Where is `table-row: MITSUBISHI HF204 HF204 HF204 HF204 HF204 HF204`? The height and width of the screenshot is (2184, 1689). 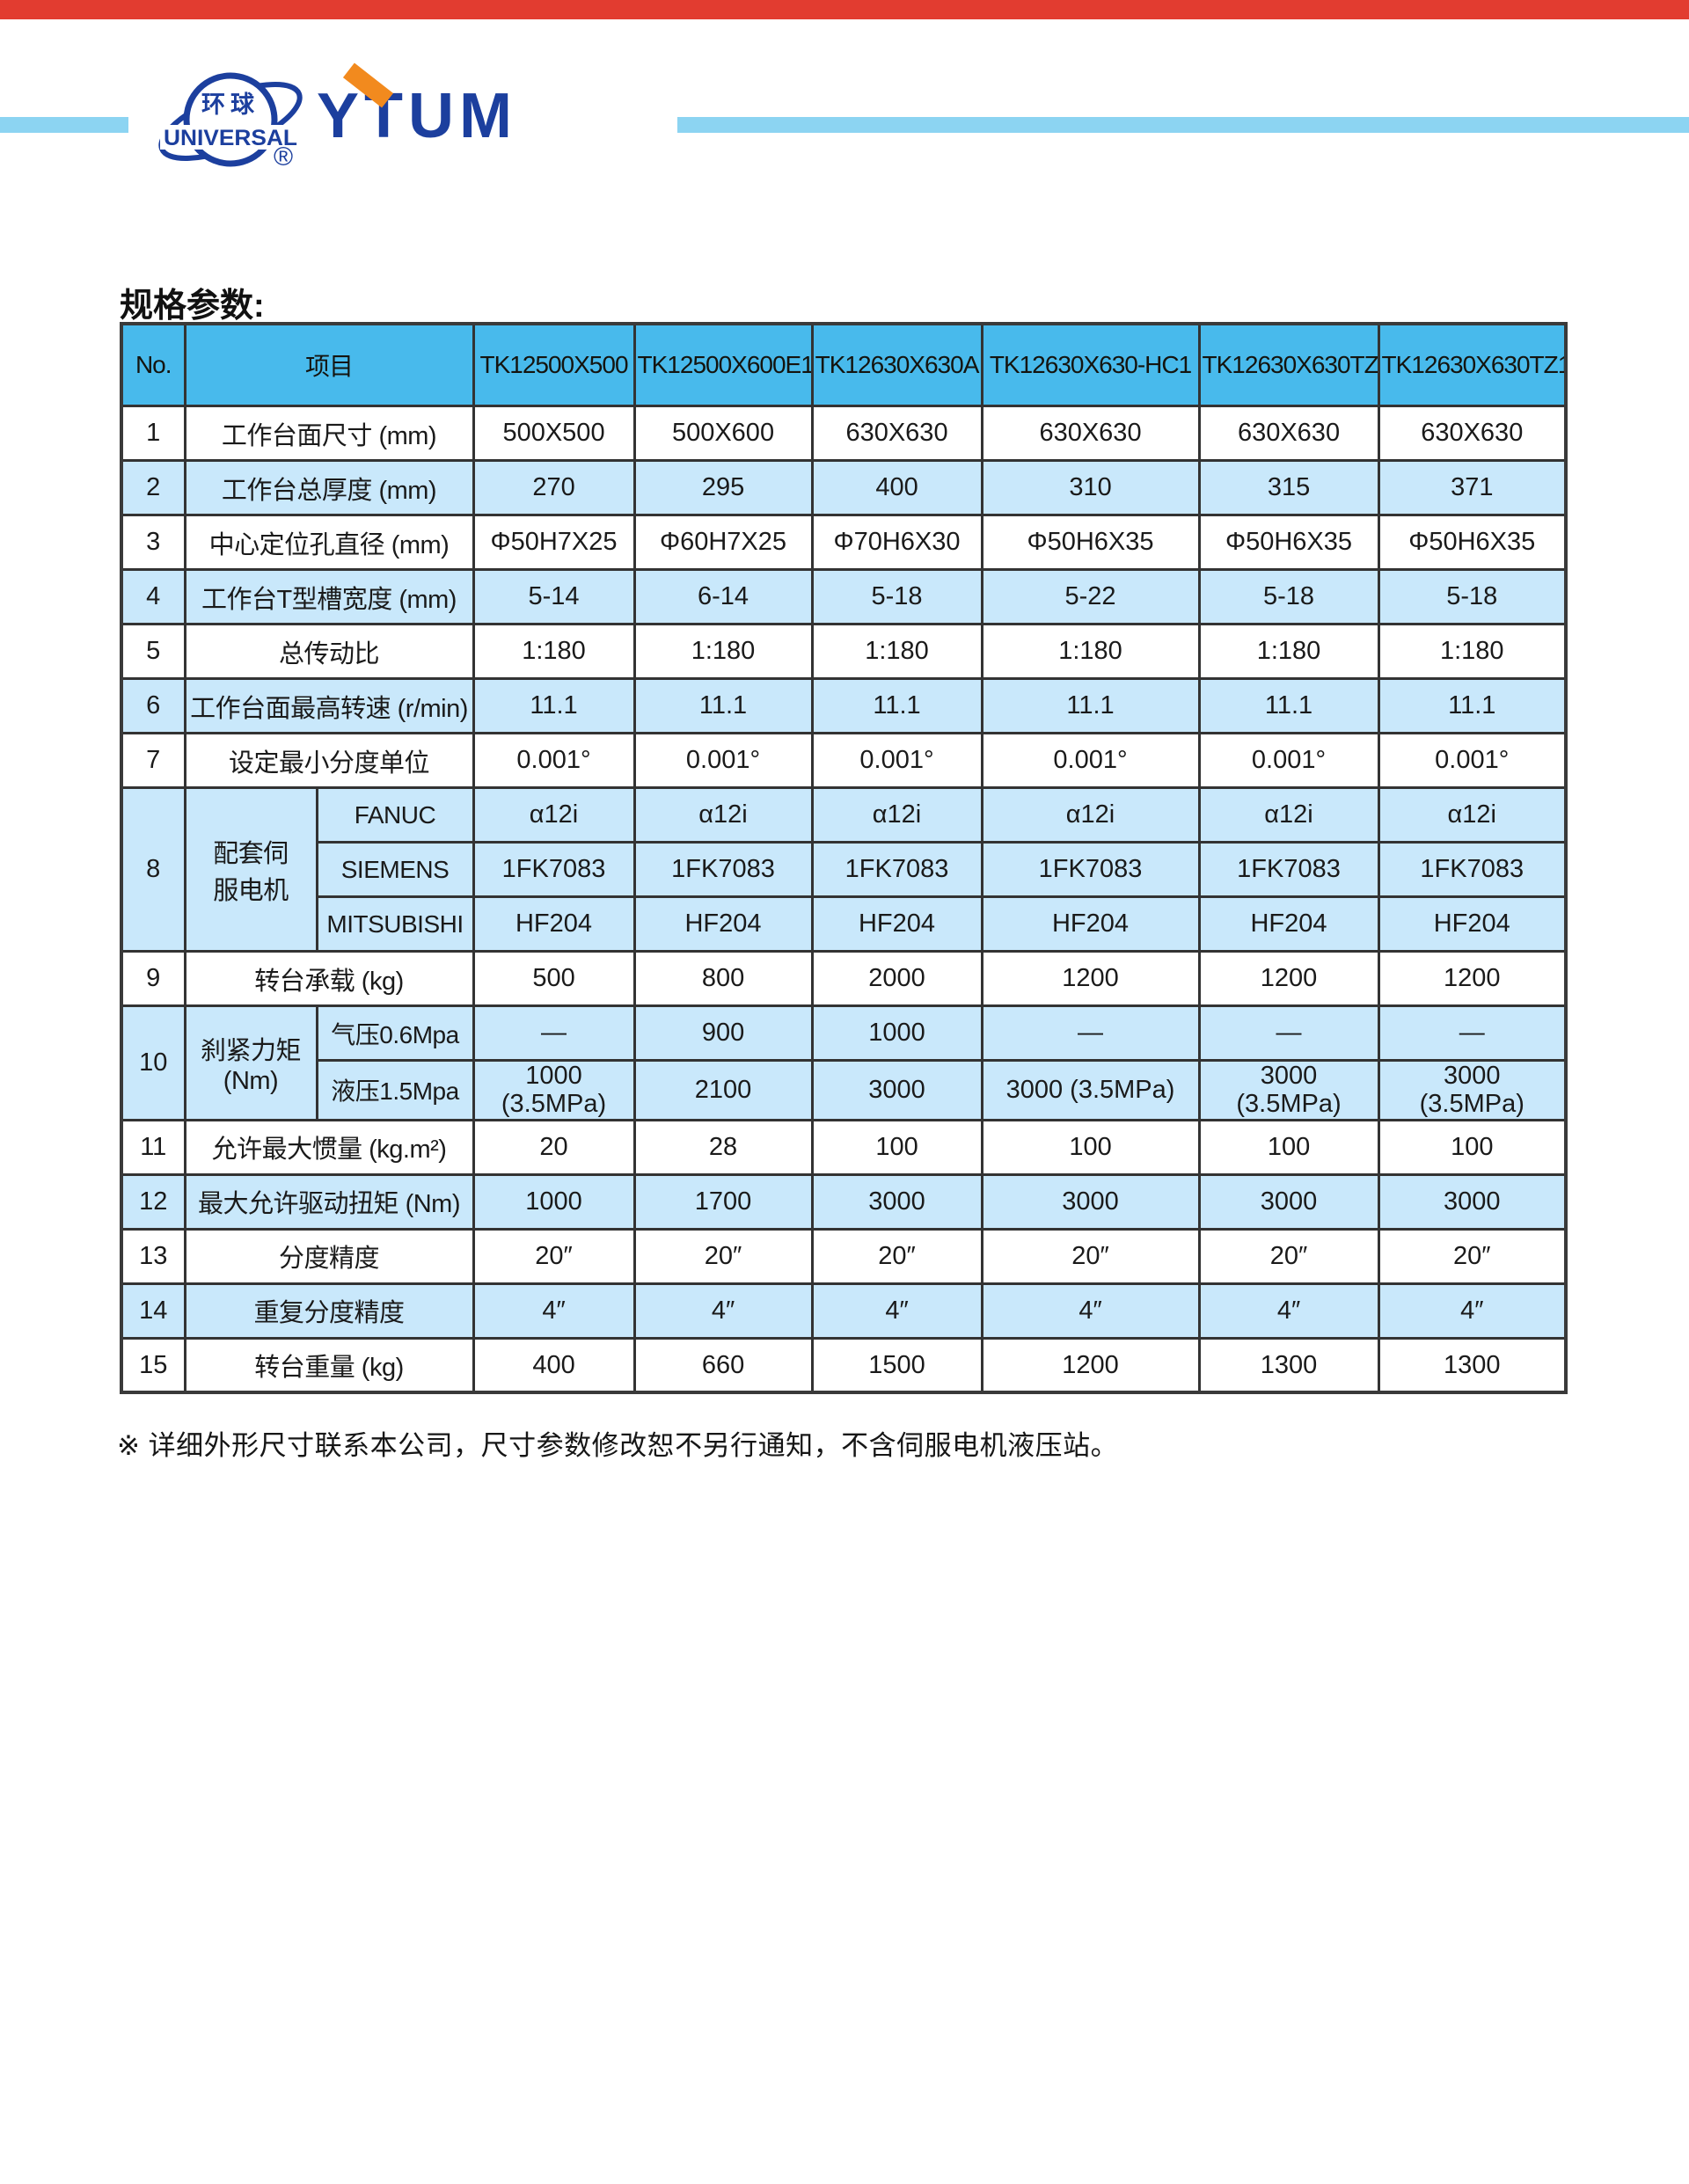 table-row: MITSUBISHI HF204 HF204 HF204 HF204 HF204 HF204 is located at coordinates (844, 924).